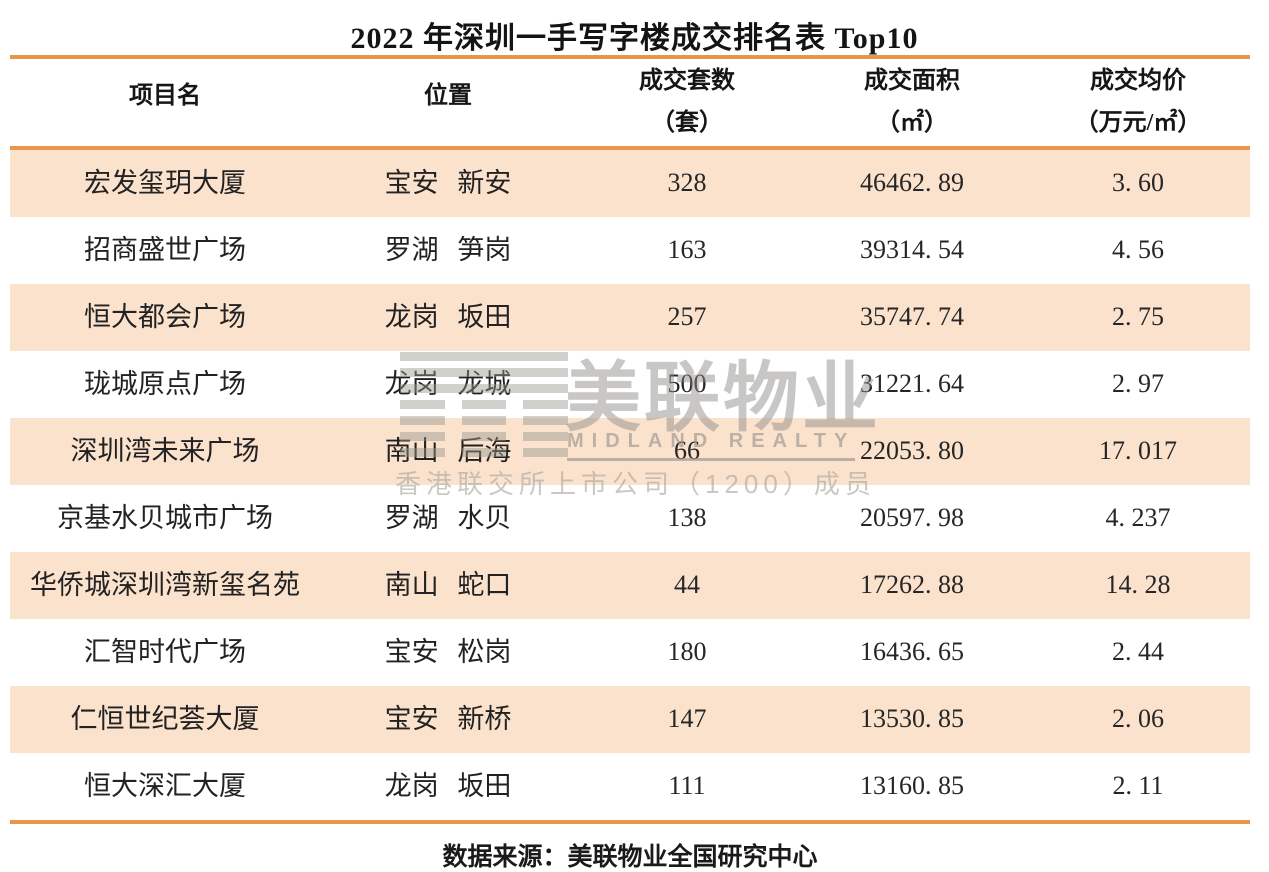 This screenshot has width=1269, height=872. Describe the element at coordinates (1138, 250) in the screenshot. I see `cell-price: 4. 56` at that location.